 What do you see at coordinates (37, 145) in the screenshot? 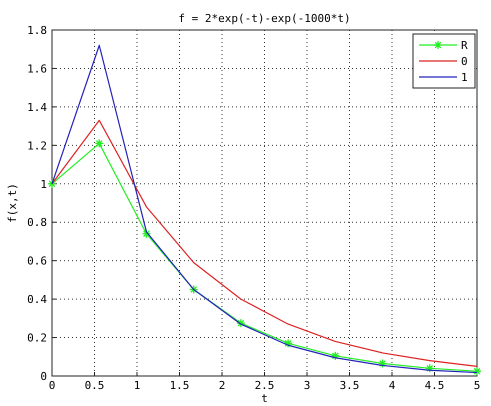
I see `y-tick-label: 1.2` at bounding box center [37, 145].